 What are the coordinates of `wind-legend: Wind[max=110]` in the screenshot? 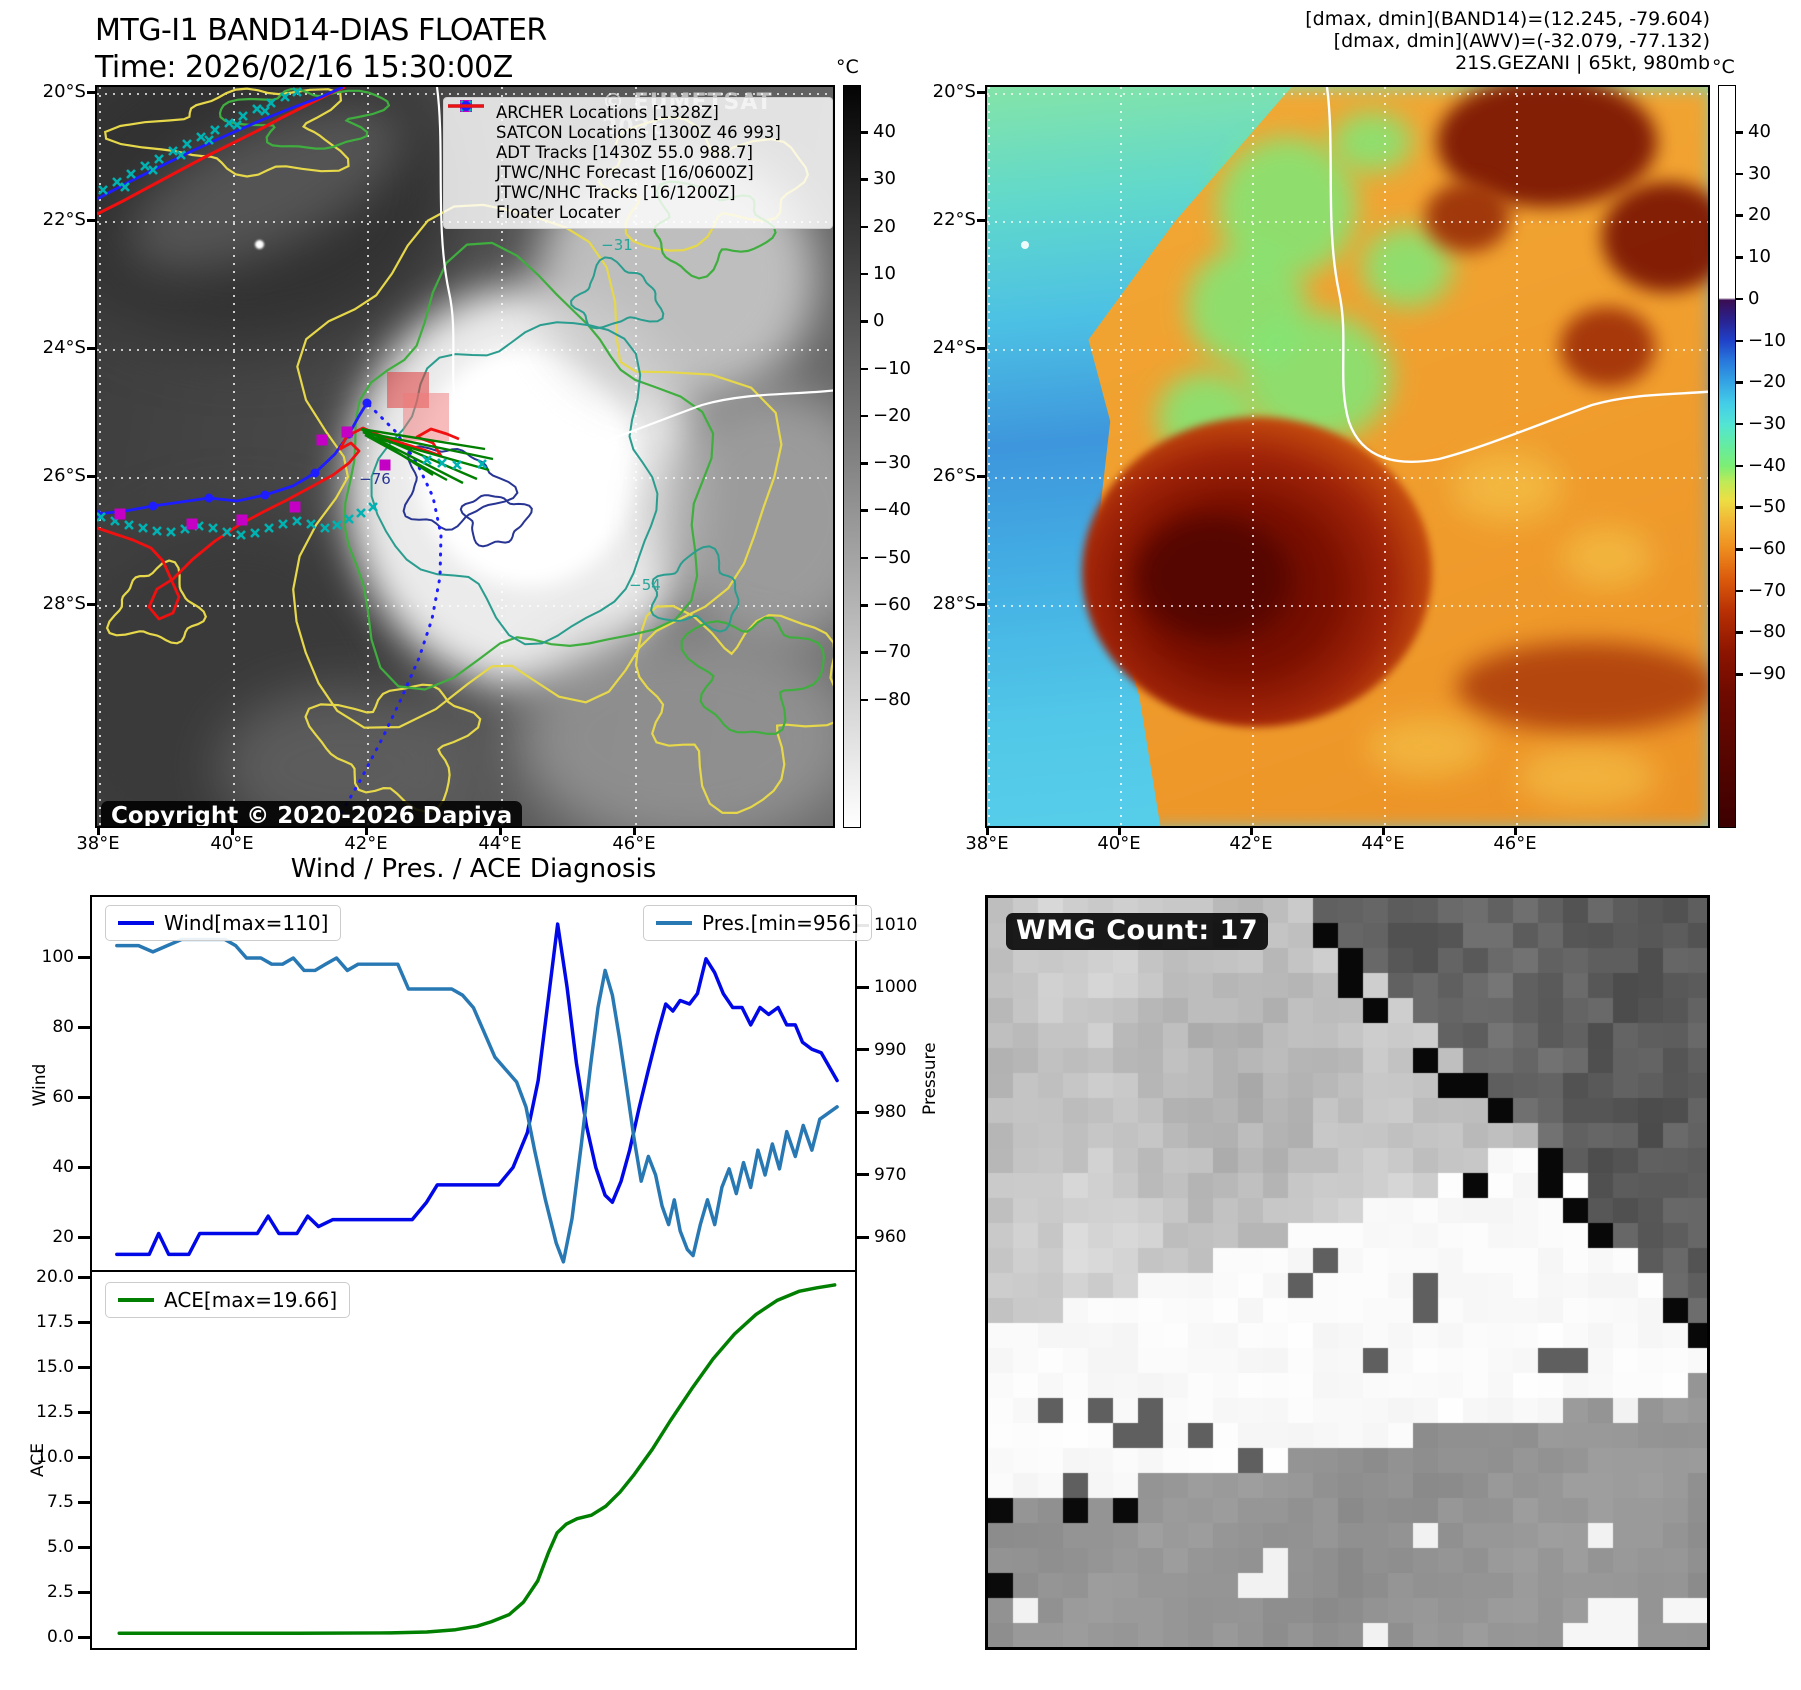 It's located at (223, 923).